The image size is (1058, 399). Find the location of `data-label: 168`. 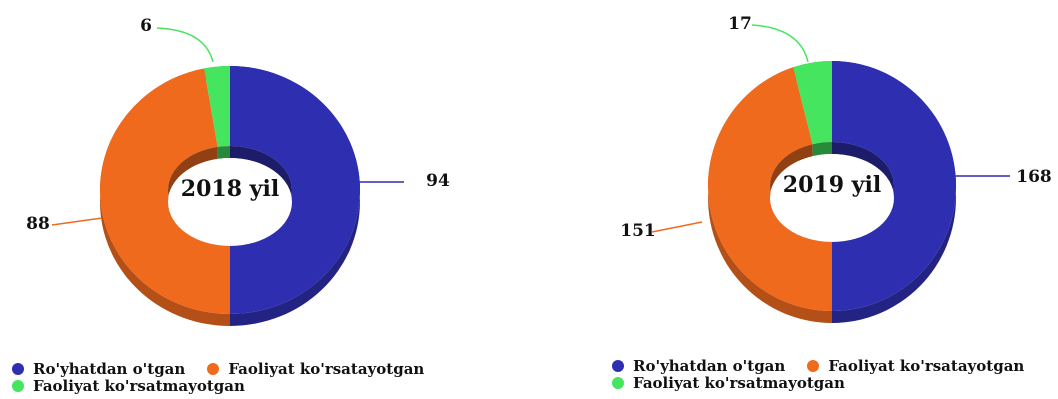

data-label: 168 is located at coordinates (1034, 177).